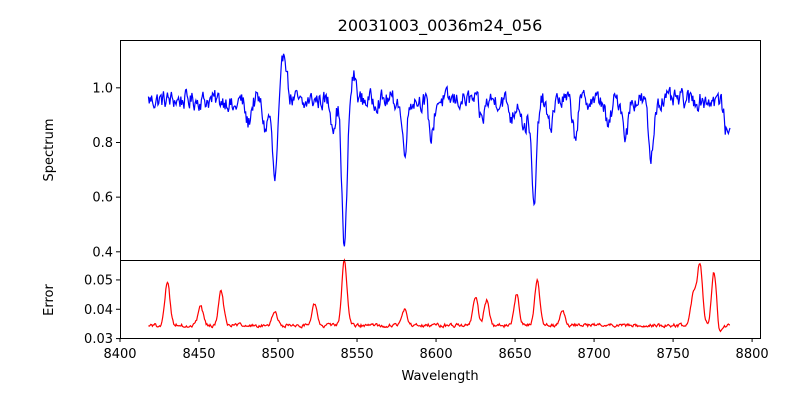  Describe the element at coordinates (98, 339) in the screenshot. I see `error-y-tick-label: 0.03` at that location.